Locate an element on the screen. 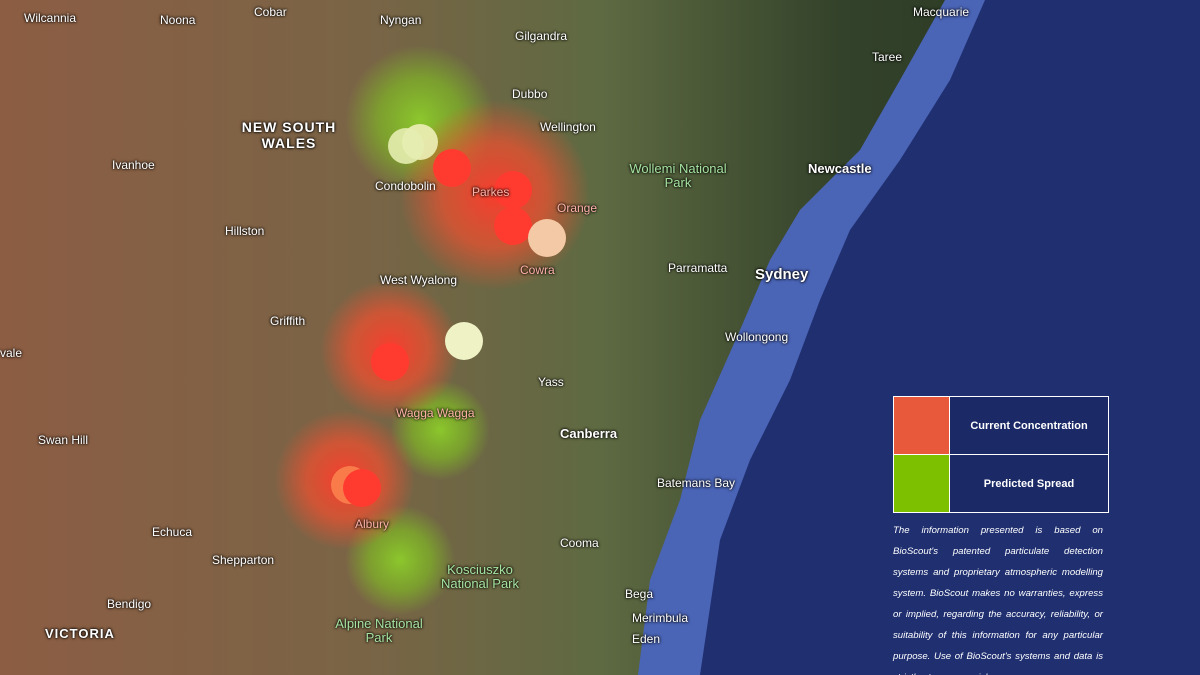 The height and width of the screenshot is (675, 1200). place-label: Condobolin is located at coordinates (405, 186).